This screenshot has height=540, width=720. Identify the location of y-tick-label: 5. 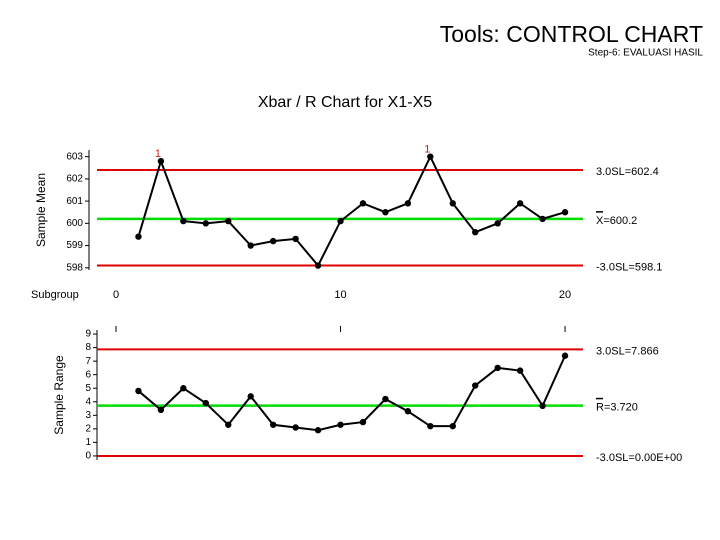
(88, 388).